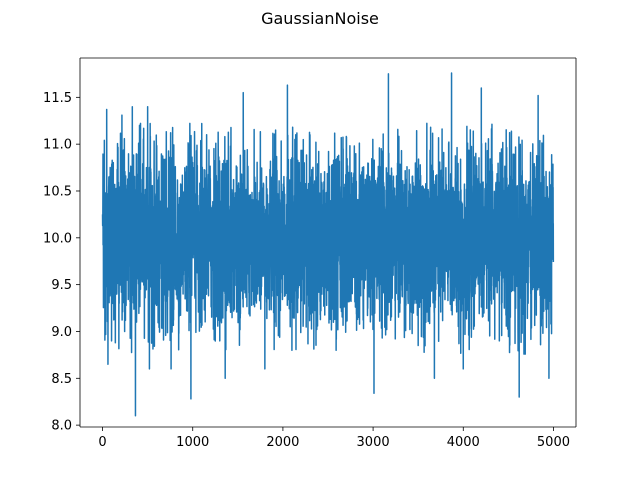 Image resolution: width=640 pixels, height=480 pixels. What do you see at coordinates (463, 442) in the screenshot?
I see `x-tick-label: 4000` at bounding box center [463, 442].